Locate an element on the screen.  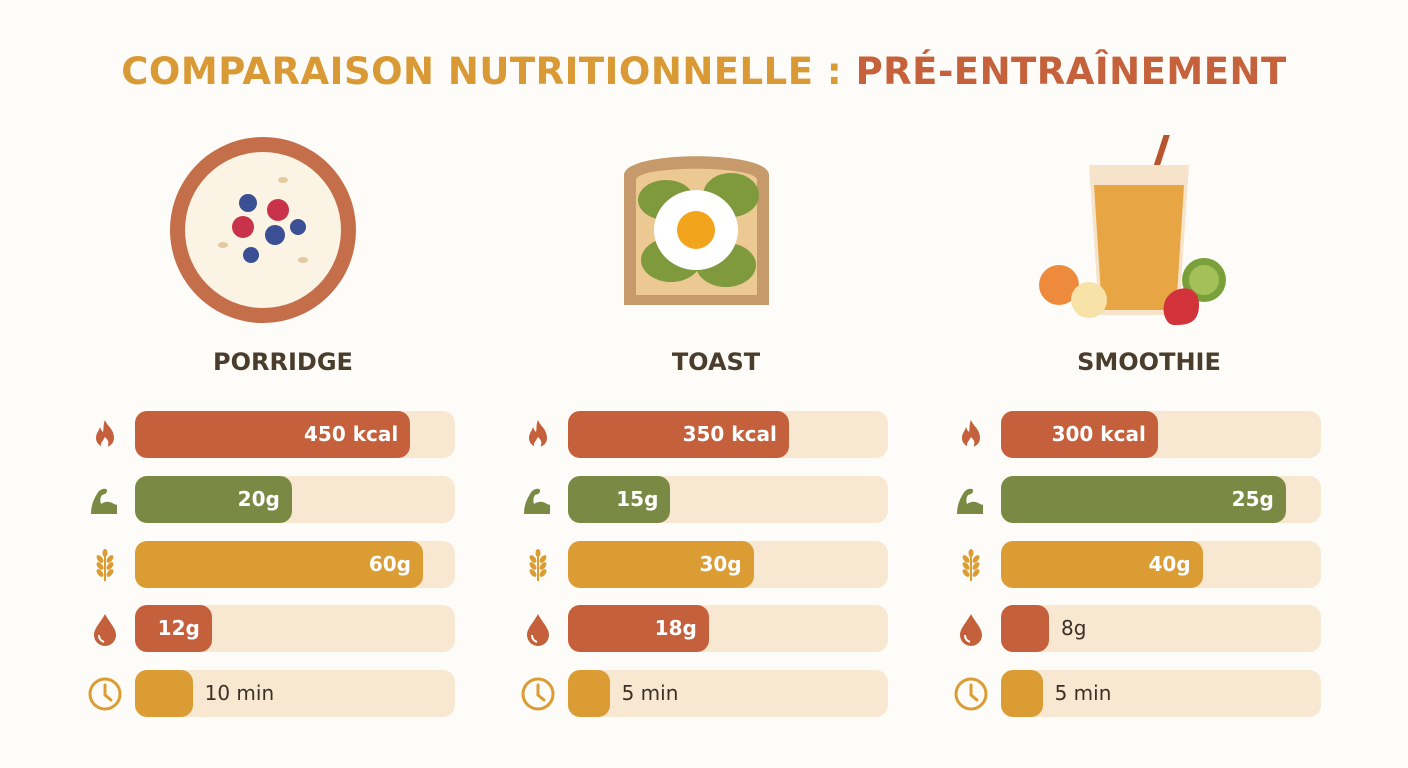
bar-track: 18g is located at coordinates (728, 628).